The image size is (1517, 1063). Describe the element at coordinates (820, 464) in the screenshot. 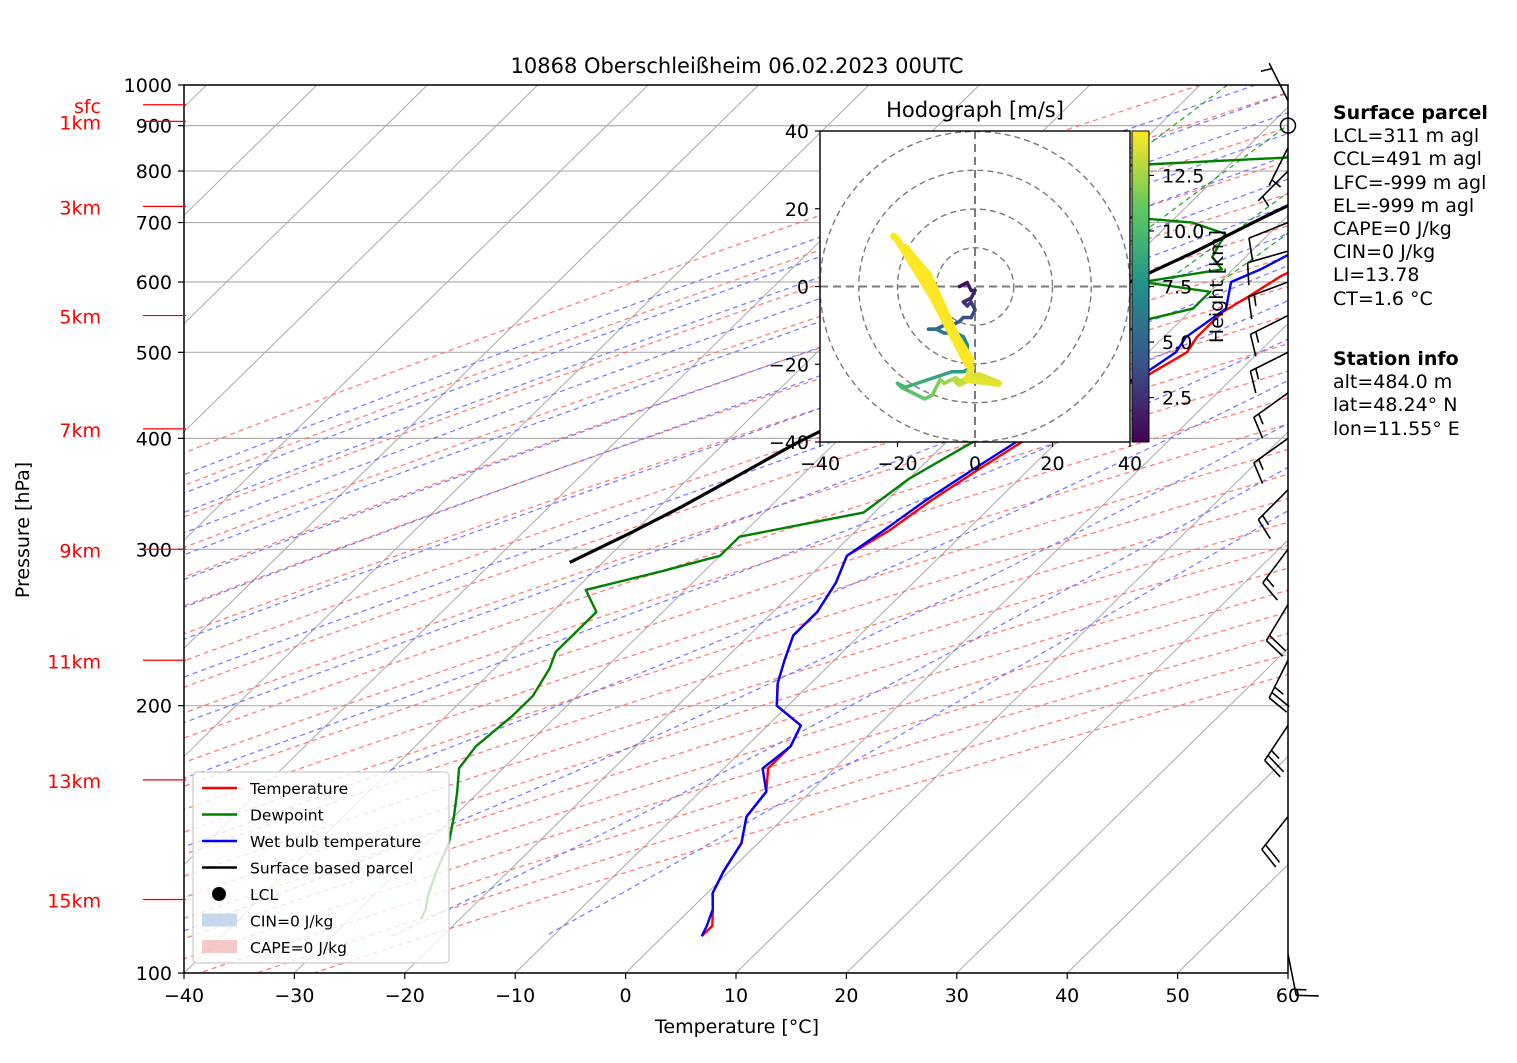

I see `hodograph-x-tick-label: −40` at that location.